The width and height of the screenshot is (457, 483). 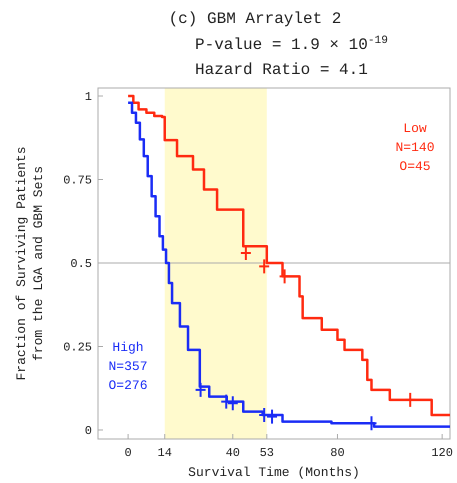 I want to click on annotation: O=45, so click(x=415, y=166).